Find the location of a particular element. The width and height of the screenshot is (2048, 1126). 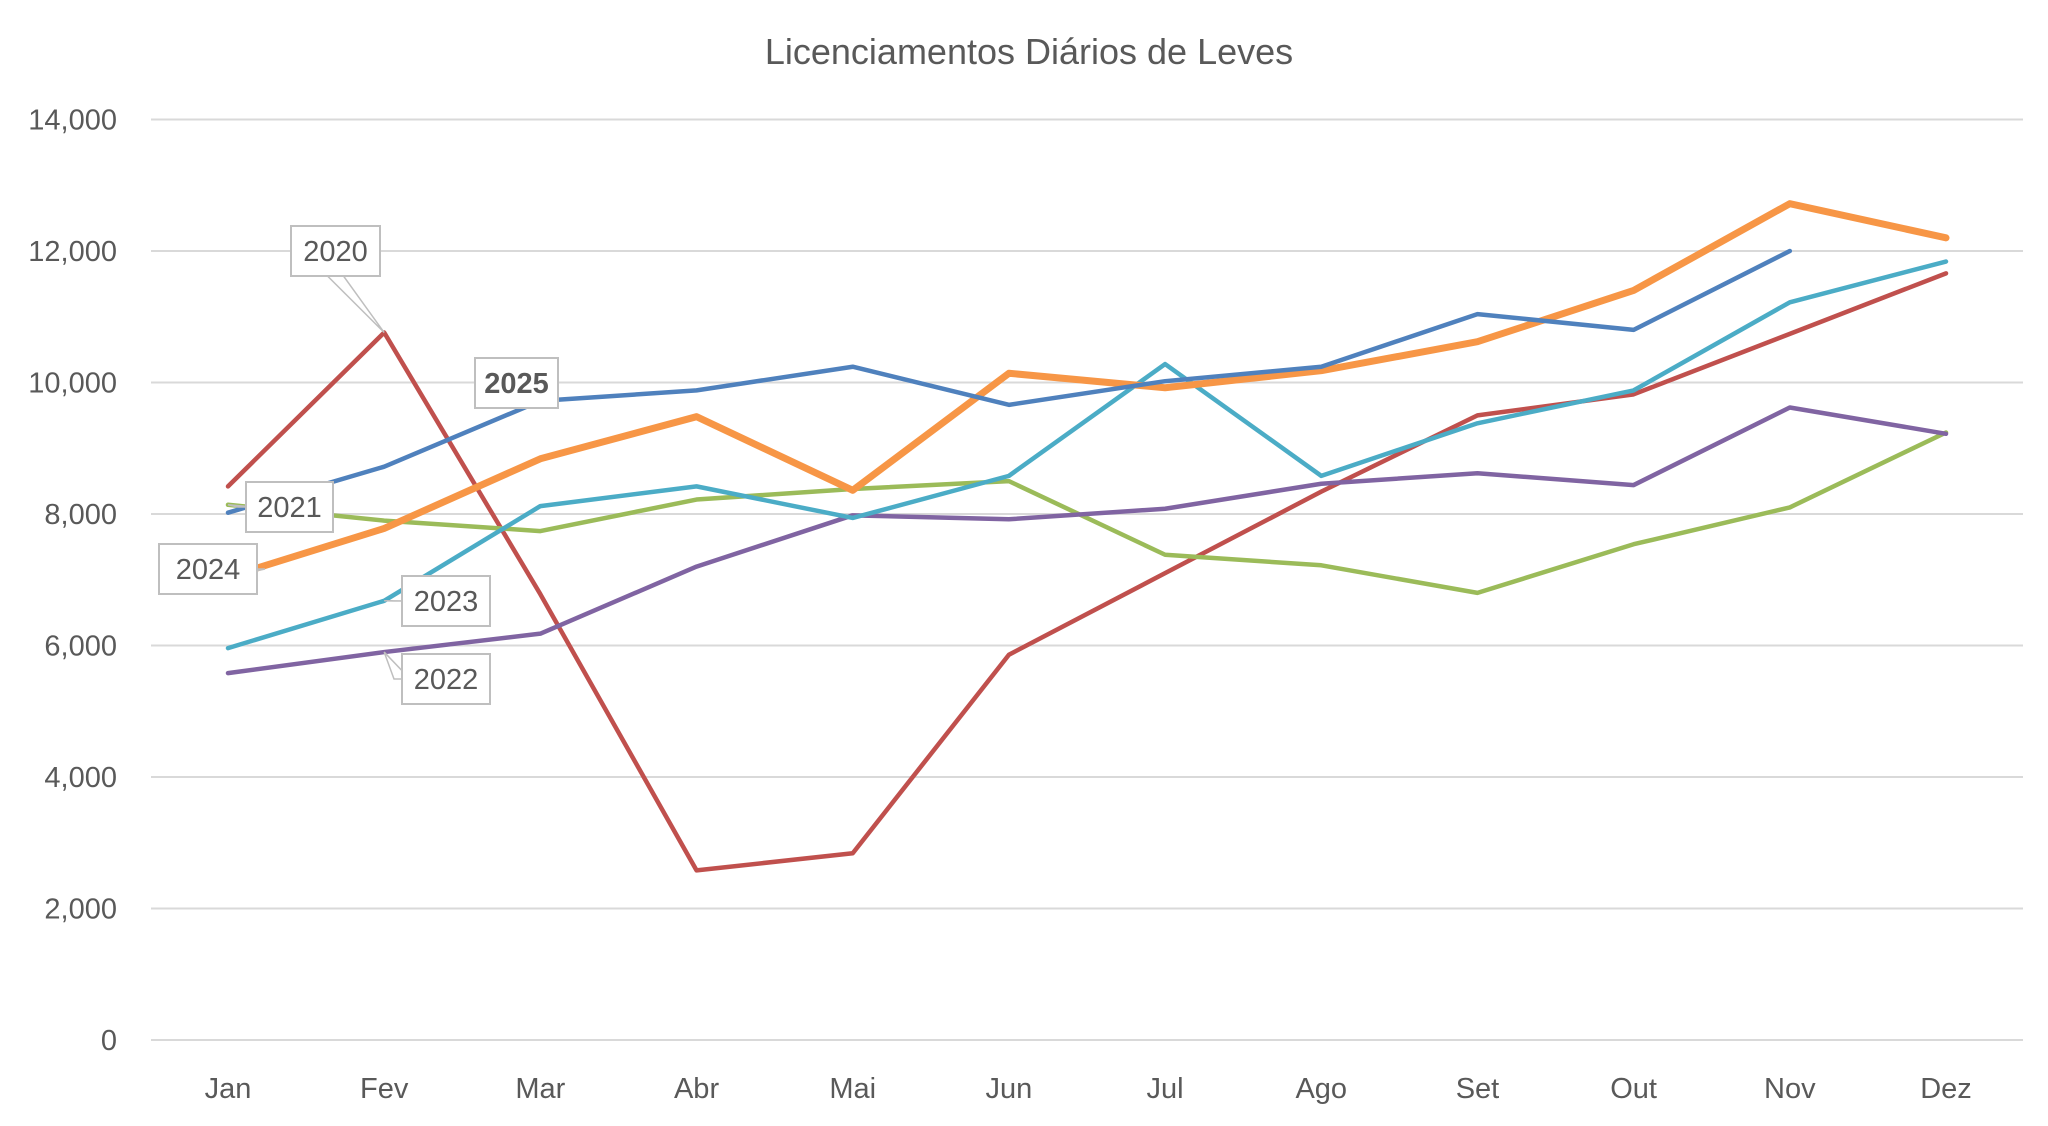

series-label-2025: 2025 is located at coordinates (516, 384).